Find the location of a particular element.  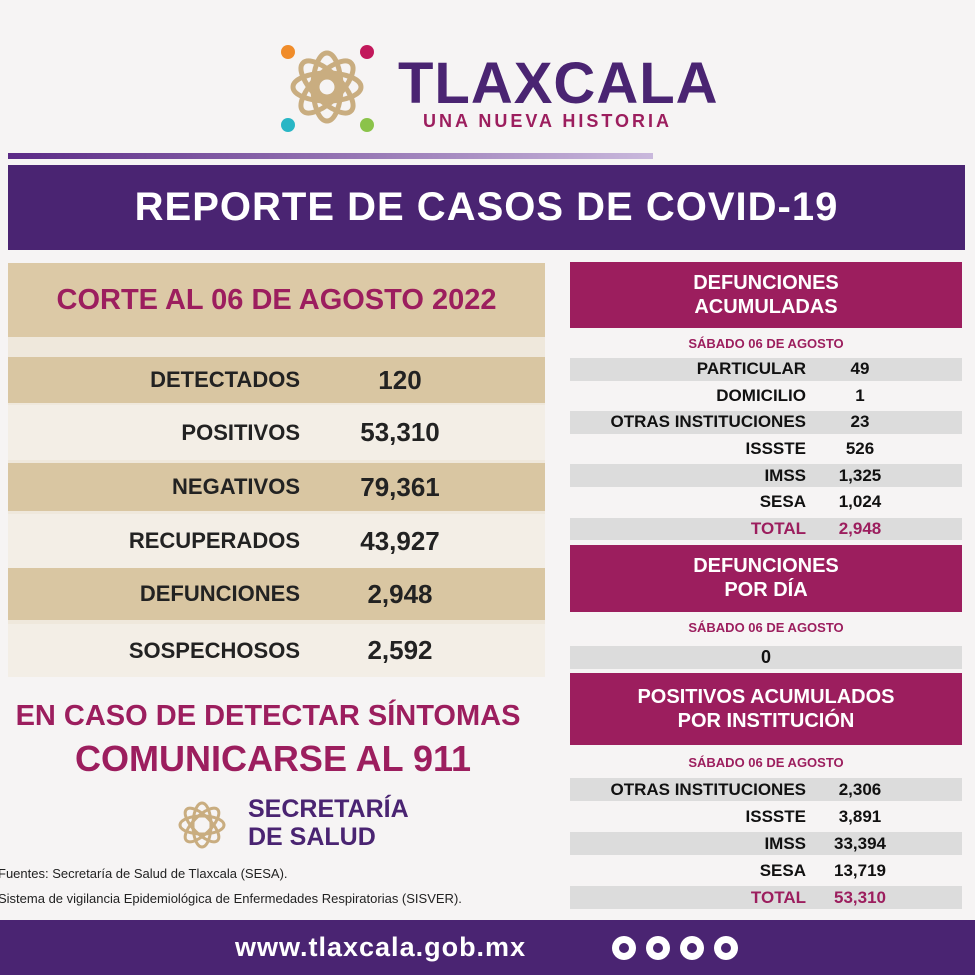

divider is located at coordinates (330, 156).